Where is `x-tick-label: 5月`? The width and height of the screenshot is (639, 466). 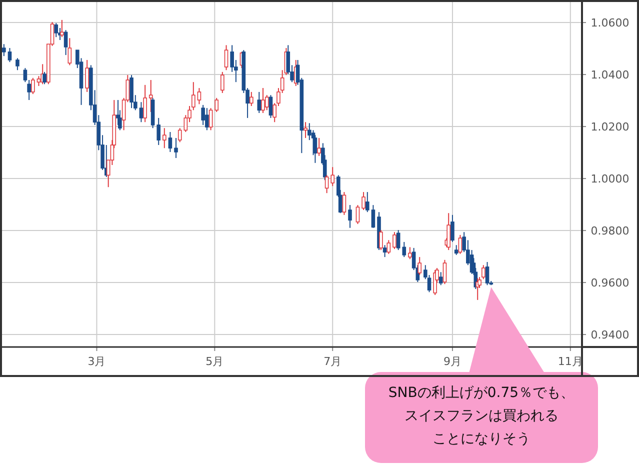 x-tick-label: 5月 is located at coordinates (215, 361).